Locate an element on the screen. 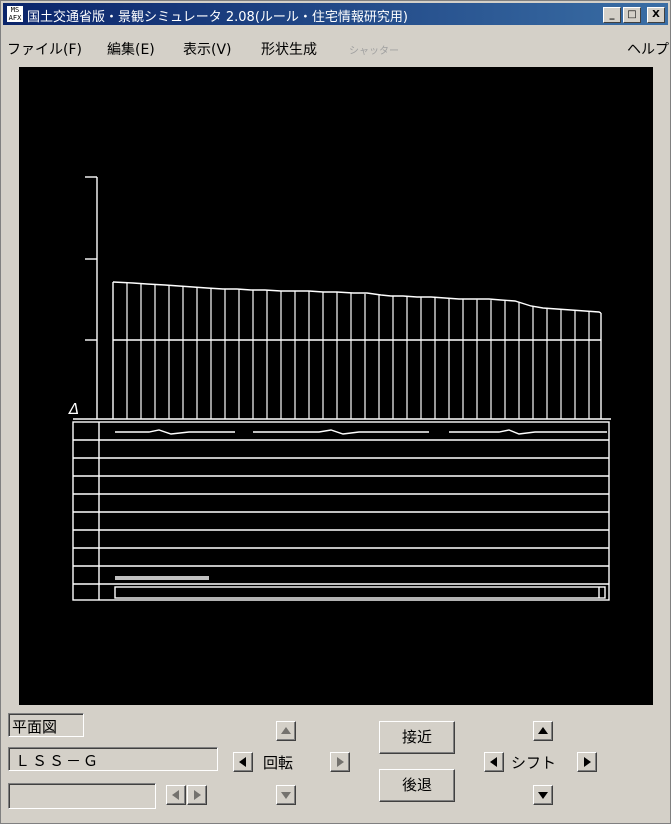  rotate-label: 回転 is located at coordinates (278, 763).